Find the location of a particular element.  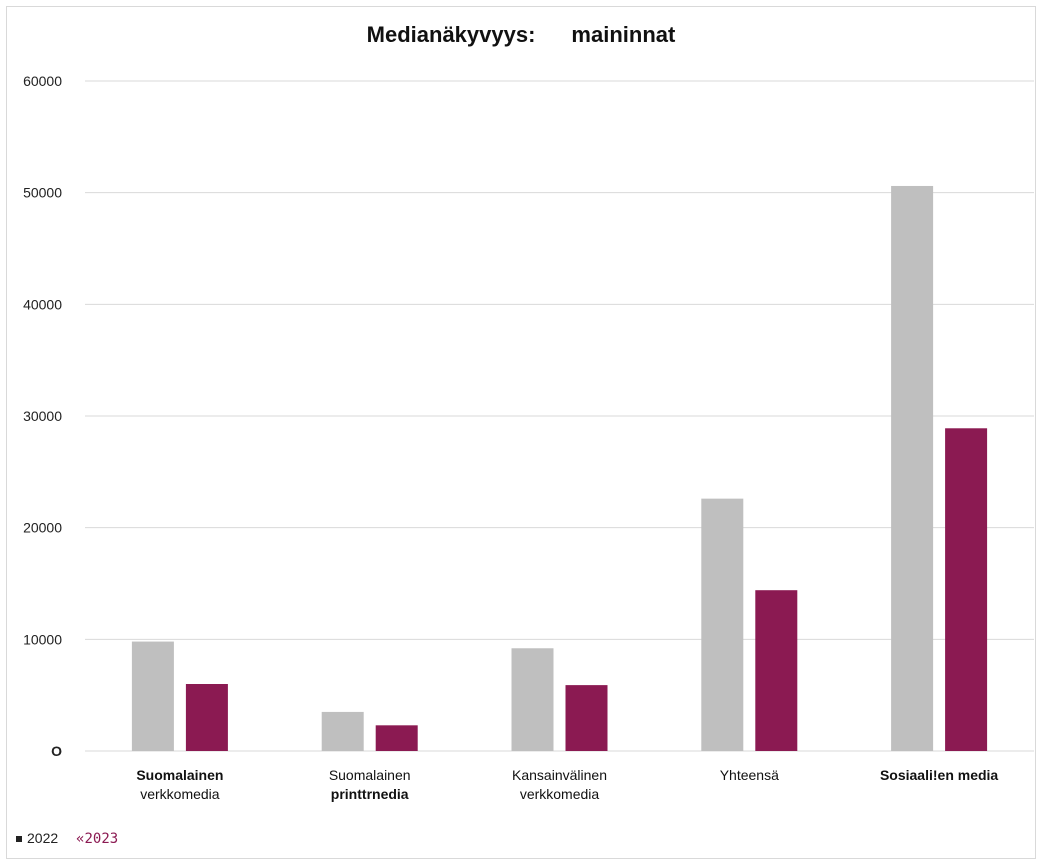

x-category-label: Yhteensä is located at coordinates (749, 775).